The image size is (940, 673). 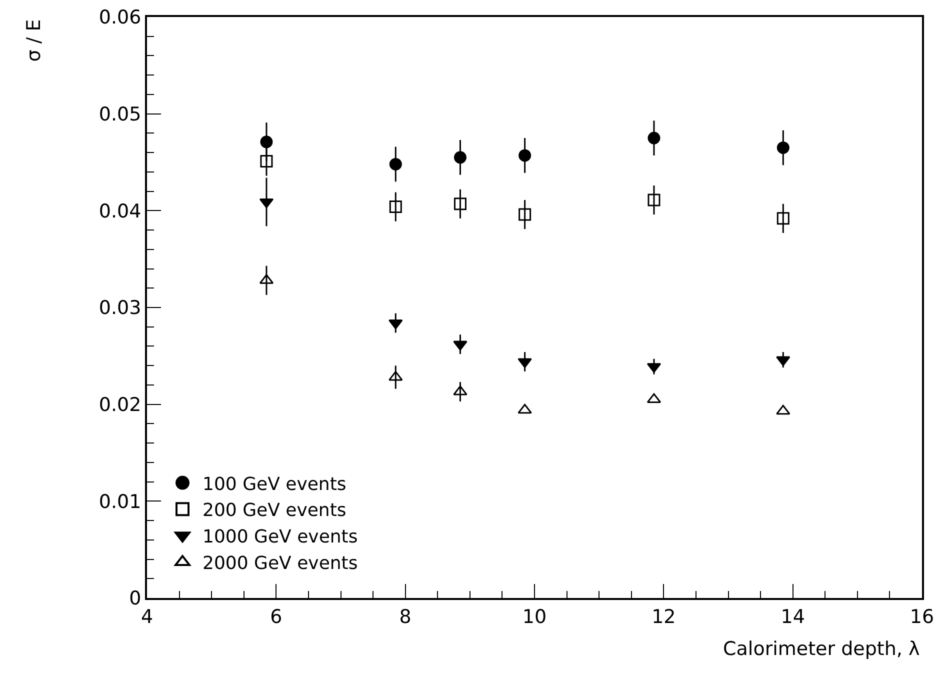 I want to click on x-tick-label: 12, so click(x=664, y=617).